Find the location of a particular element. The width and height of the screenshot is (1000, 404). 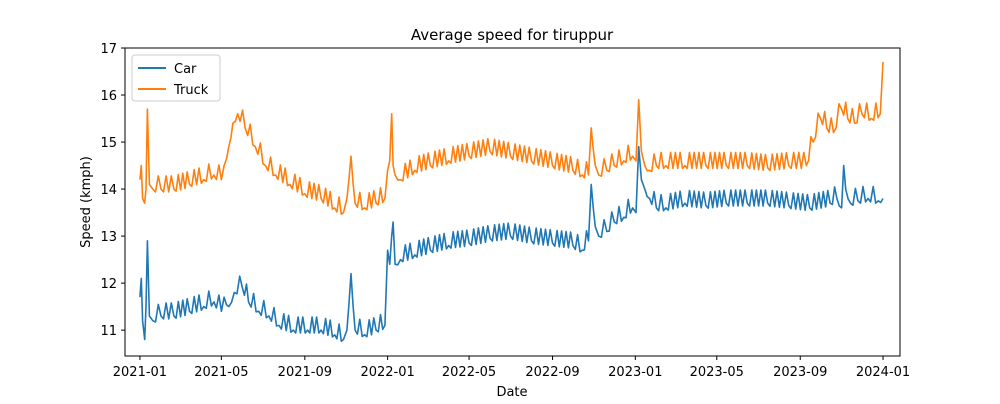

x-tick-label: 2021-05 is located at coordinates (221, 372).